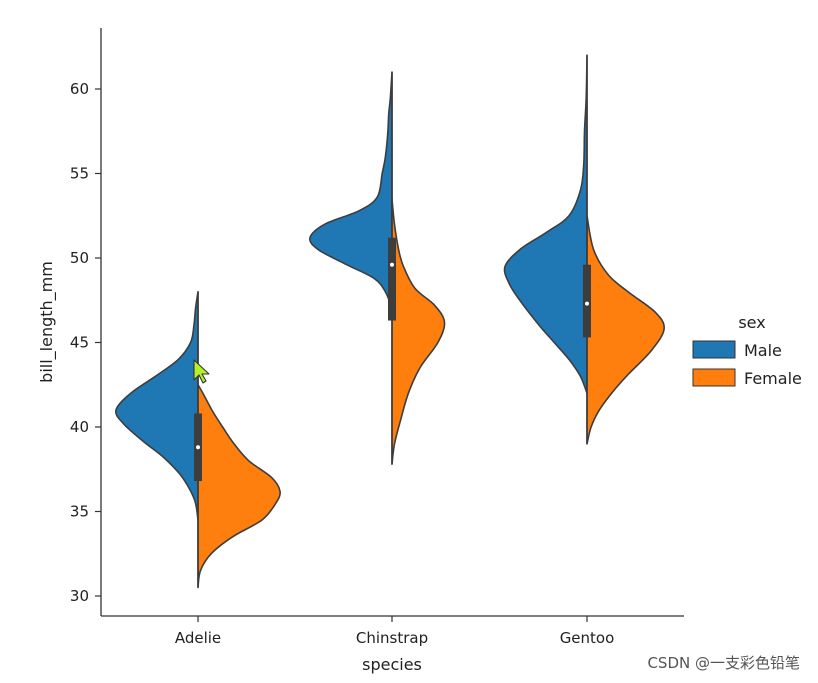  I want to click on legend-swatch-male, so click(714, 349).